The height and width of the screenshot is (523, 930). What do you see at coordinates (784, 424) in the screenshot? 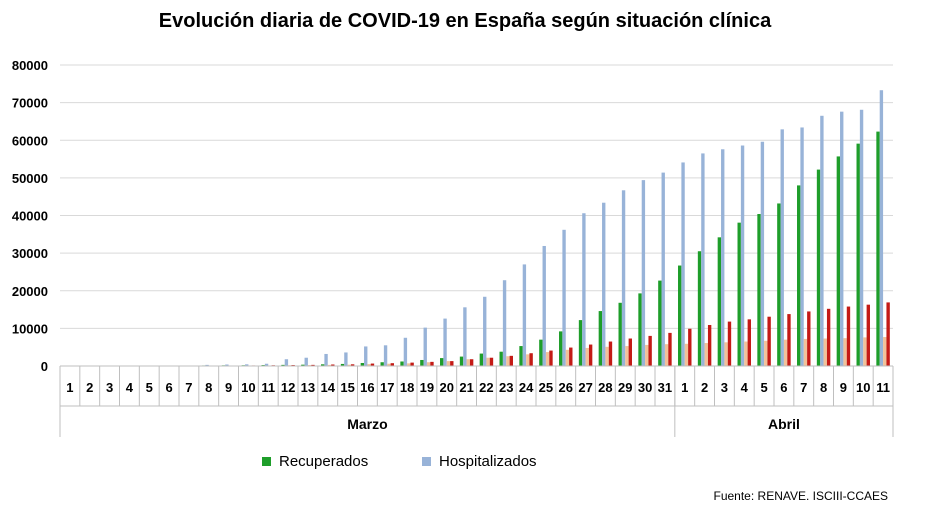
I see `group-label: Abril` at bounding box center [784, 424].